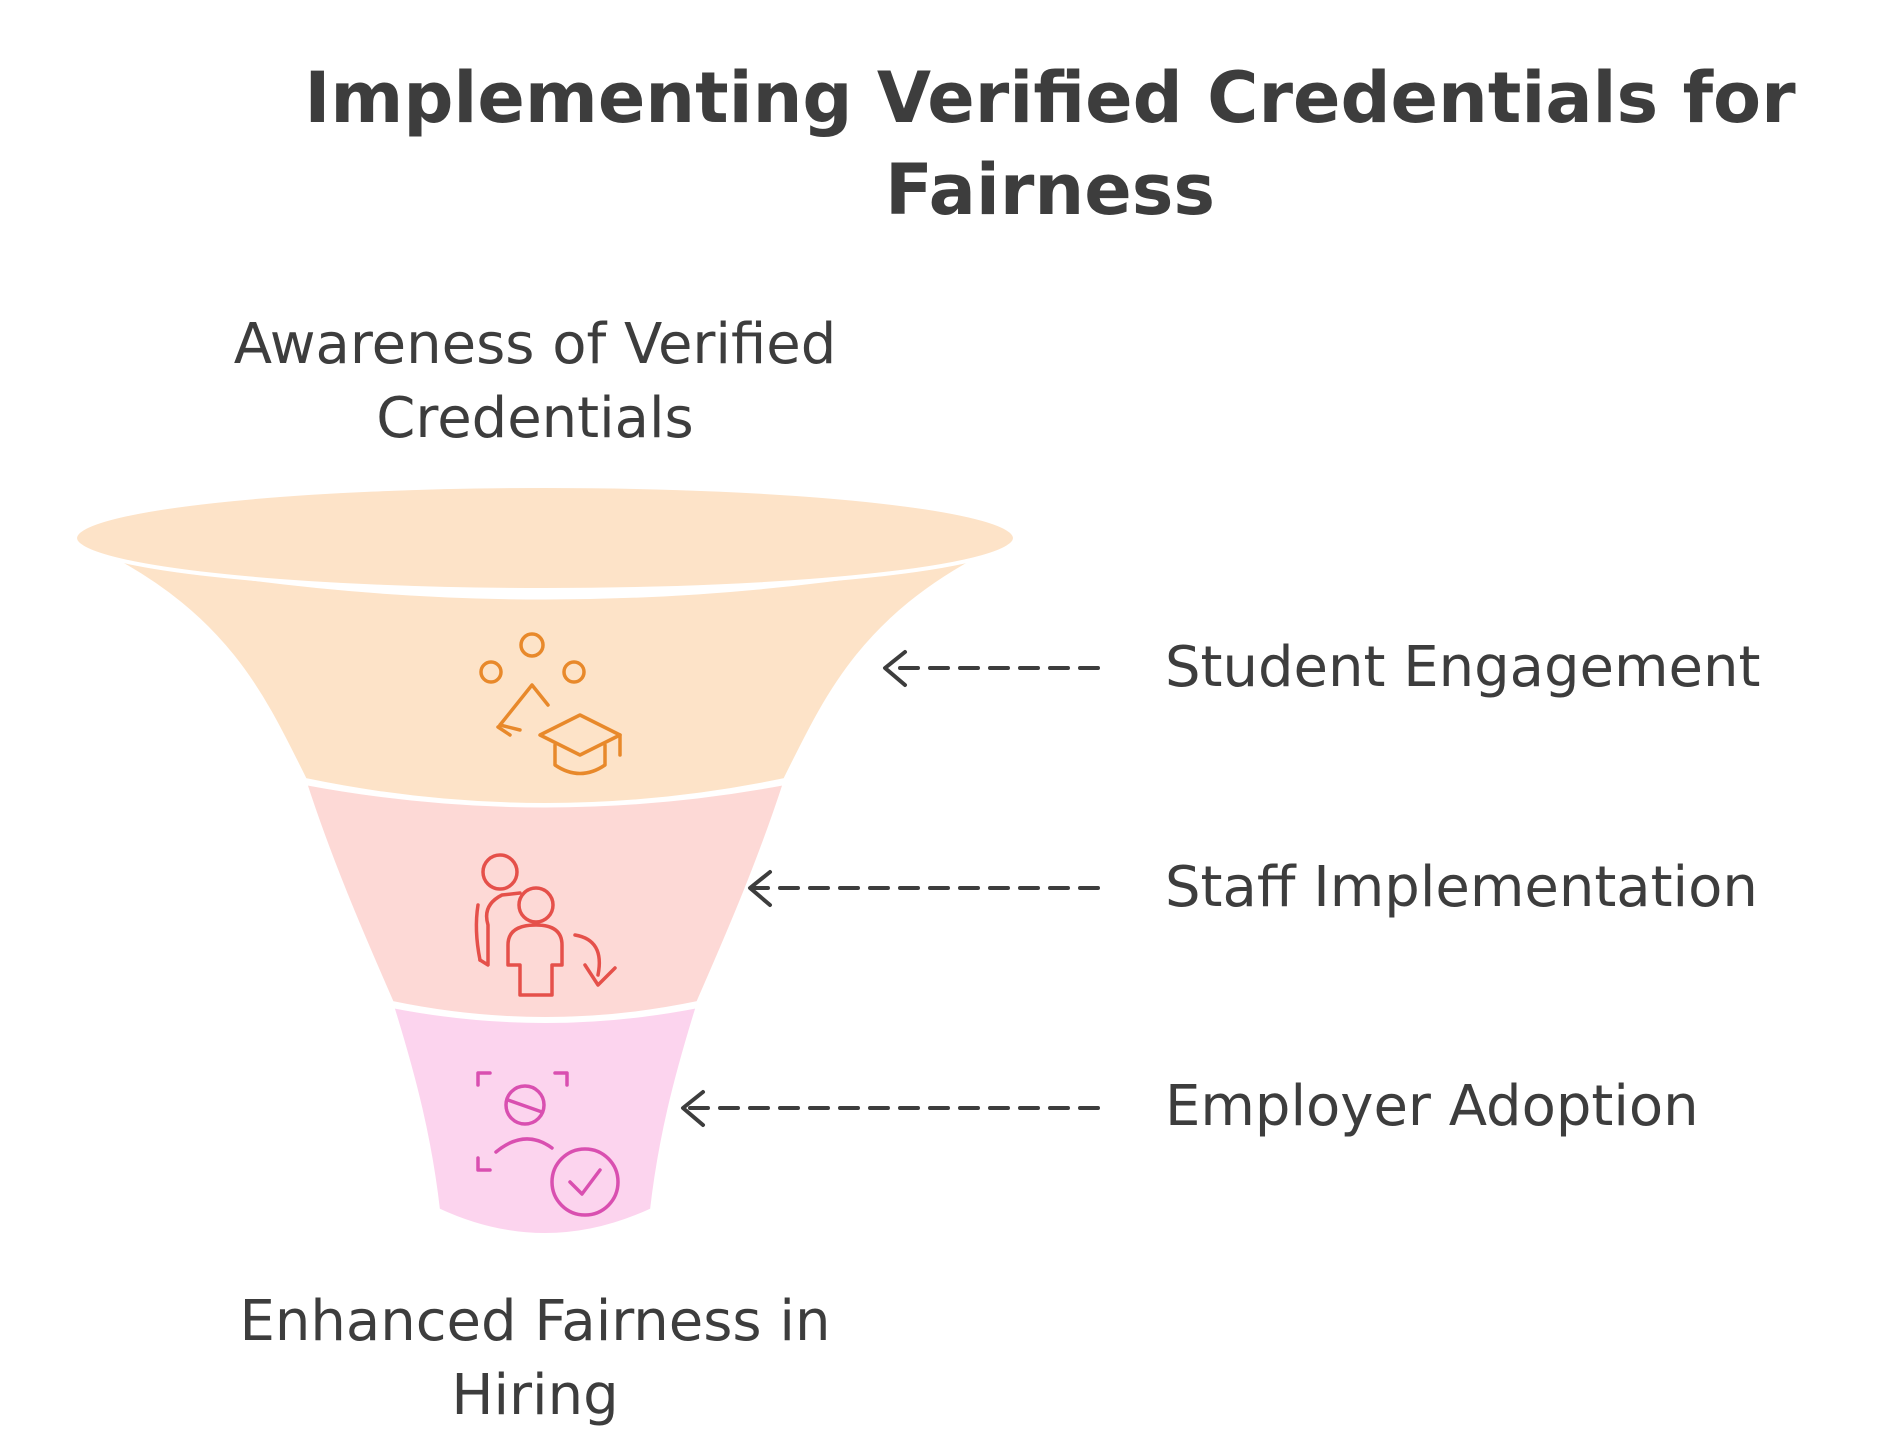 This screenshot has width=1885, height=1445. Describe the element at coordinates (550, 704) in the screenshot. I see `students-graduation-cap-icon` at that location.